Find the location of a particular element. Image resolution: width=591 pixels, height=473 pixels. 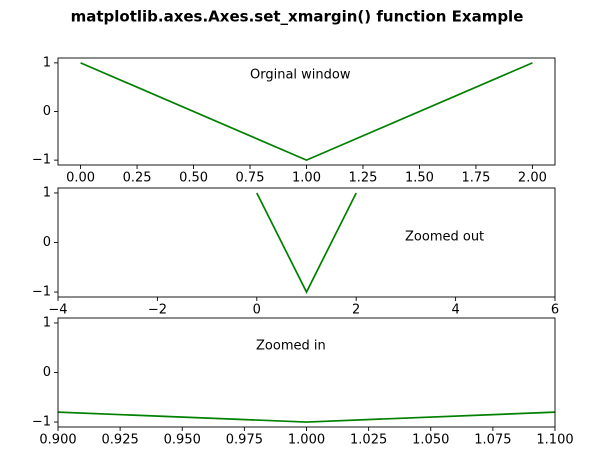

x-tick-label: 0 is located at coordinates (257, 310).